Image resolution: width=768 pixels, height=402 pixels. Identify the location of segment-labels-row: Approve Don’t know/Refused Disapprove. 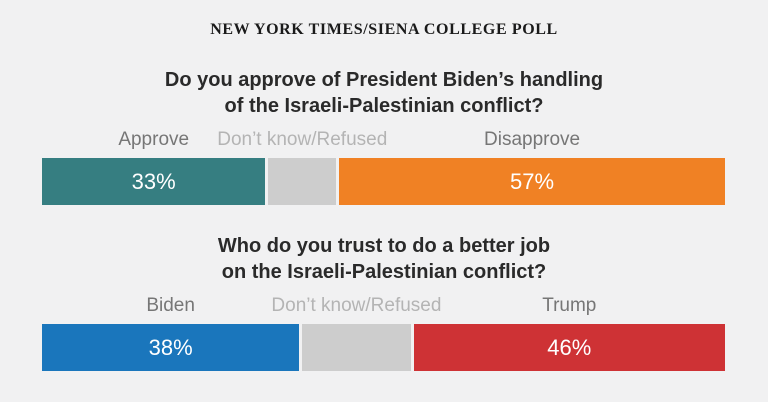
(383, 140).